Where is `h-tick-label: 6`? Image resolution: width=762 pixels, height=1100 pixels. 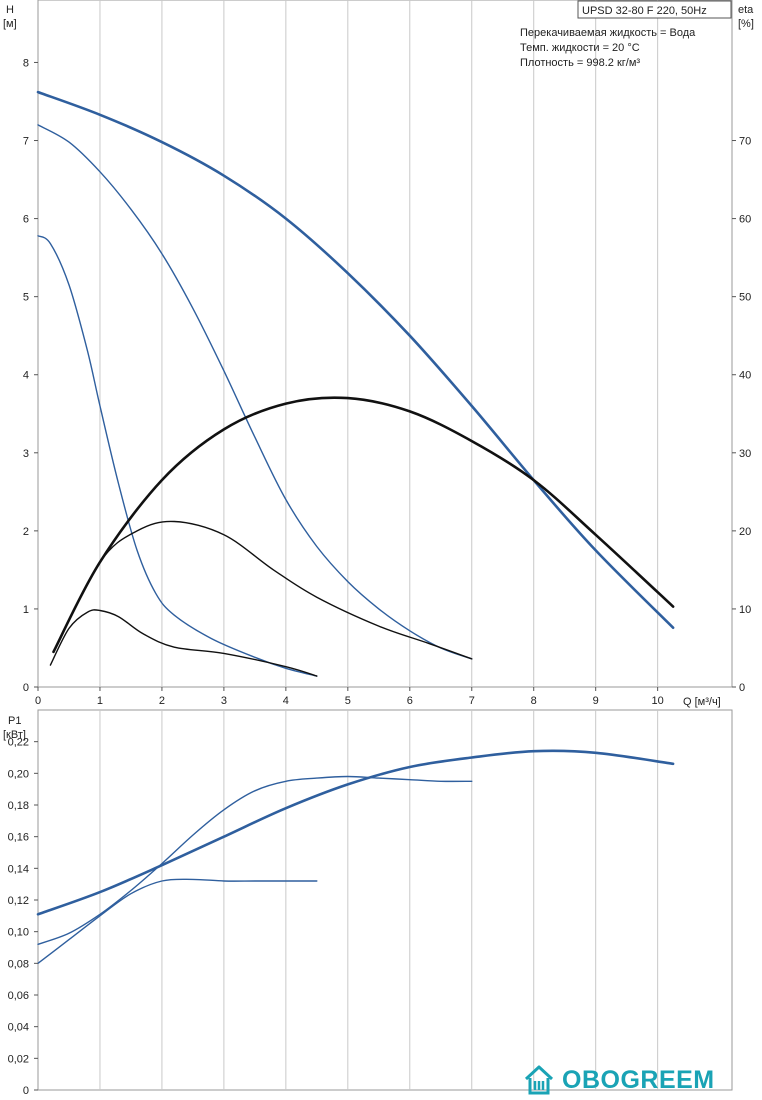 h-tick-label: 6 is located at coordinates (26, 220).